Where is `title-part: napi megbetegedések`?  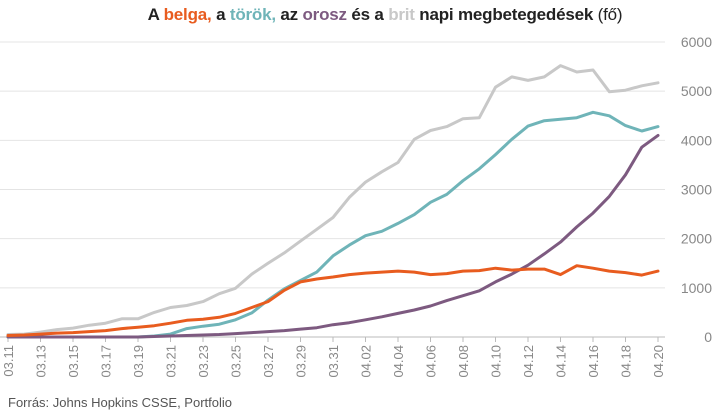 title-part: napi megbetegedések is located at coordinates (506, 14).